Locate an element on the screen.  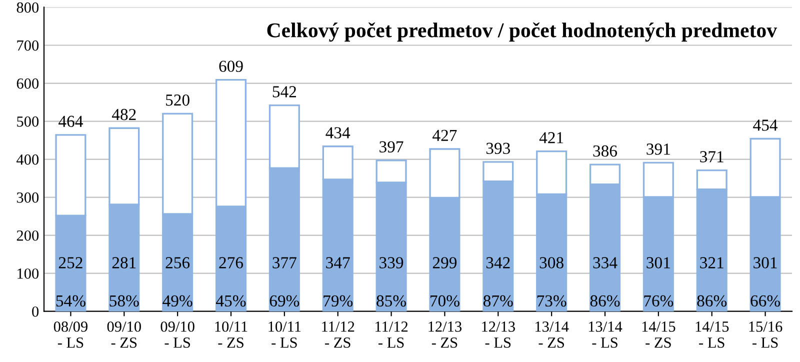
total-label: 427 is located at coordinates (444, 135).